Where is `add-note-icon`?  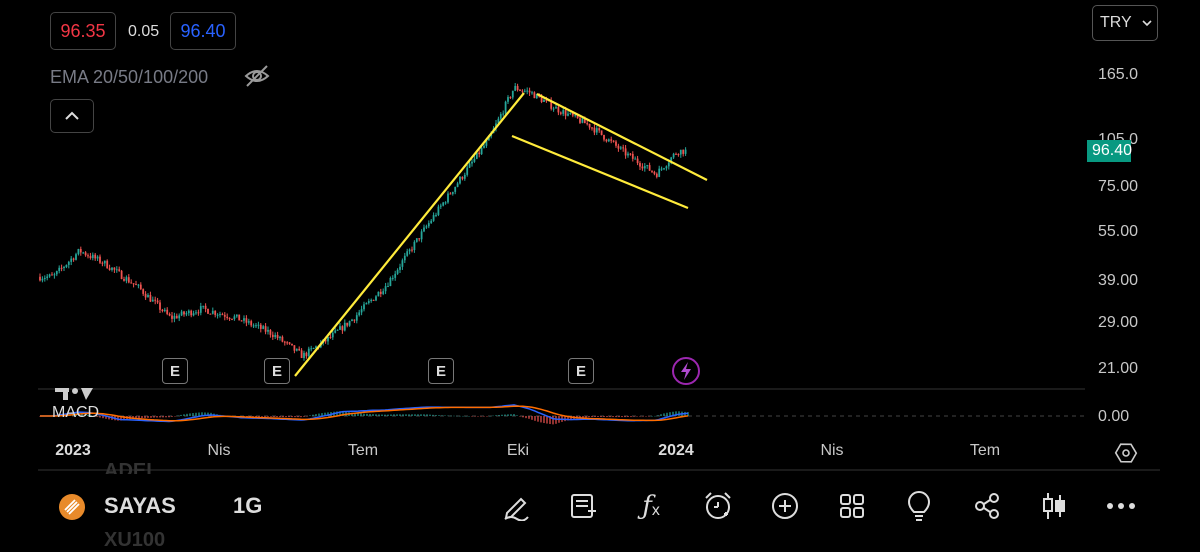
add-note-icon is located at coordinates (583, 506).